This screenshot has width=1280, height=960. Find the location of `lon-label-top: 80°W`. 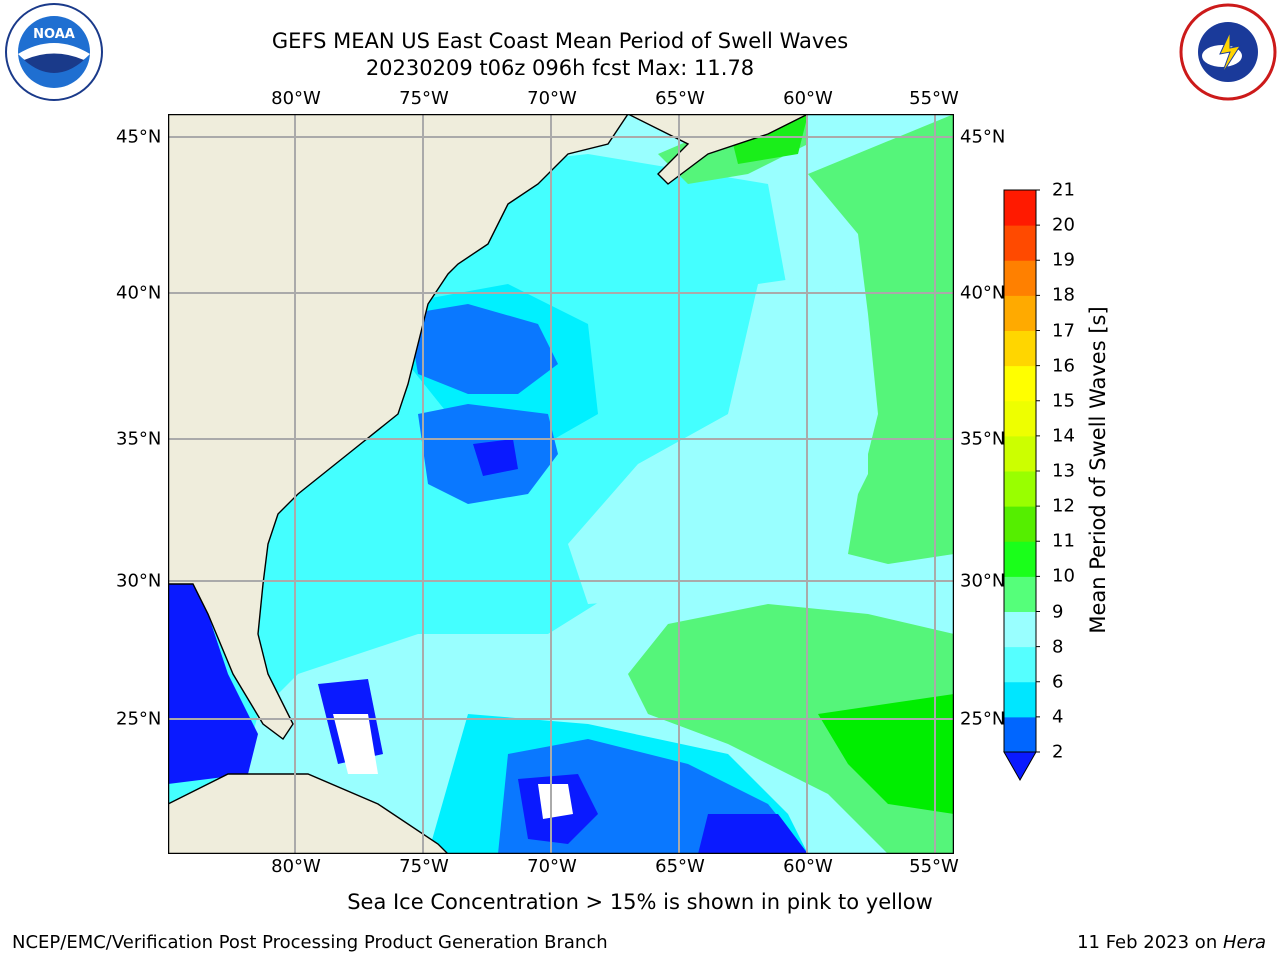

lon-label-top: 80°W is located at coordinates (296, 98).